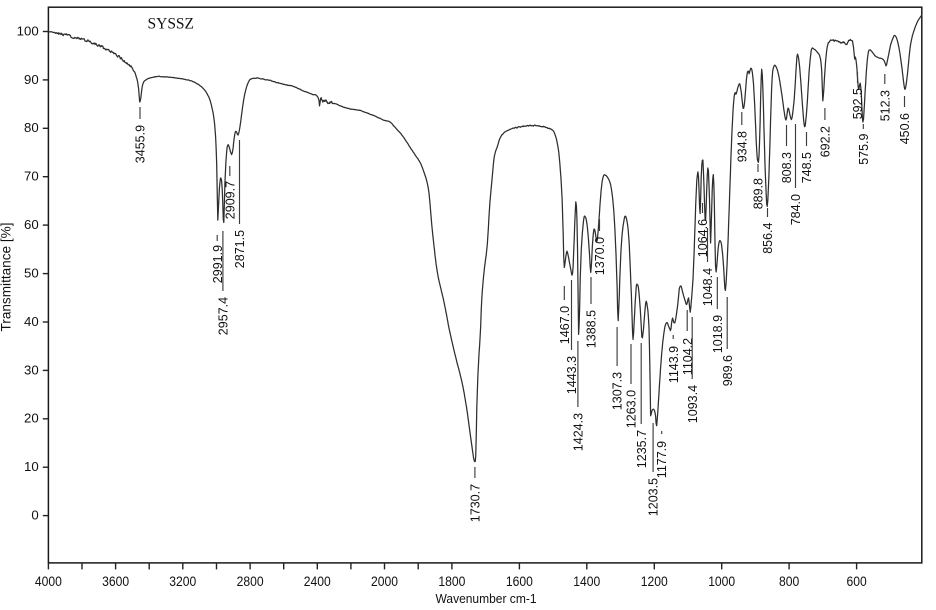  What do you see at coordinates (230, 200) in the screenshot?
I see `svg-text: 2909.7` at bounding box center [230, 200].